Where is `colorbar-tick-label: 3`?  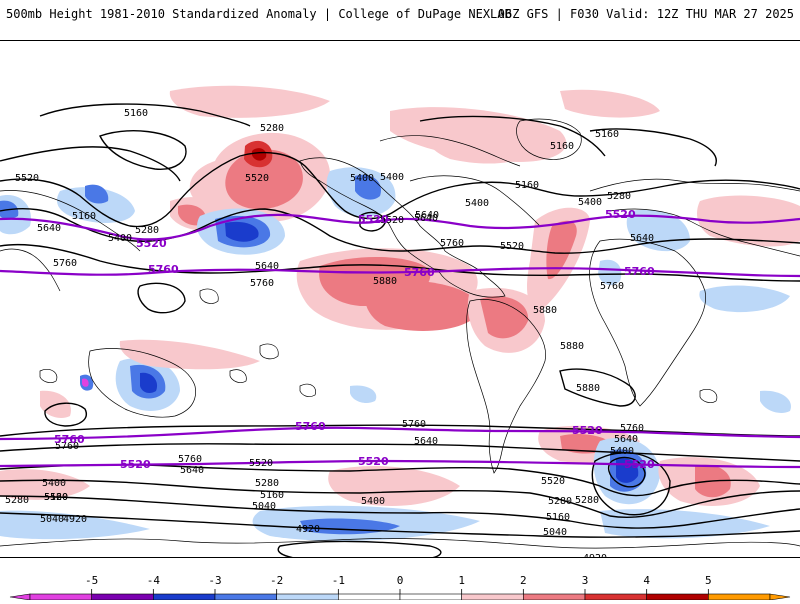
colorbar-tick-label: 3 is located at coordinates (585, 580).